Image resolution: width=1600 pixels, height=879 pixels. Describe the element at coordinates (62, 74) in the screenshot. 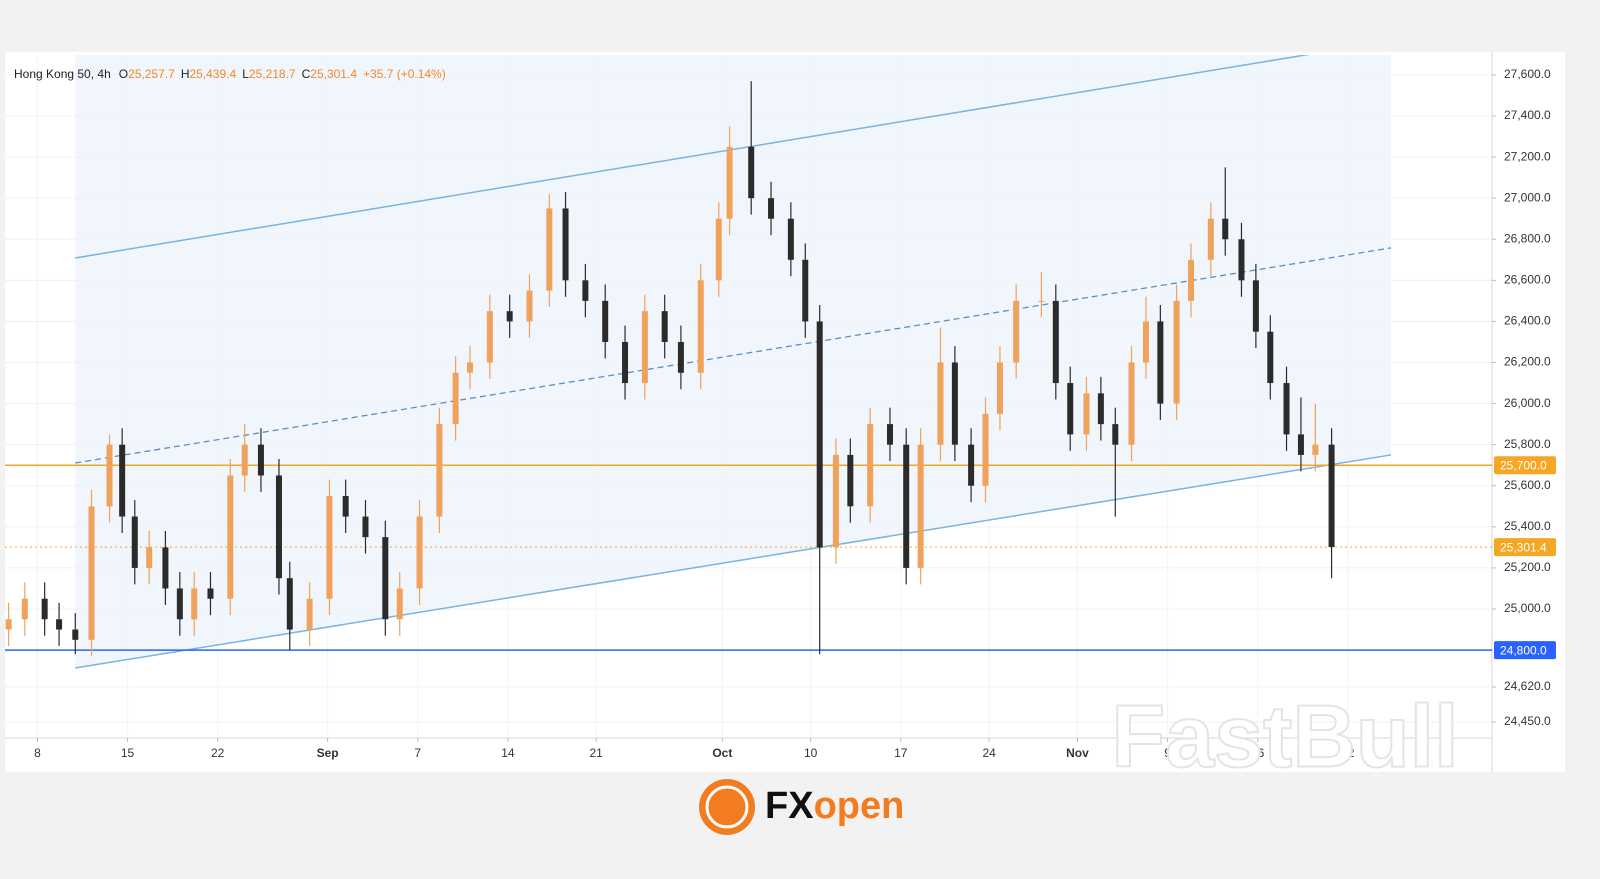

I see `symbol-title: Hong Kong 50, 4h` at that location.